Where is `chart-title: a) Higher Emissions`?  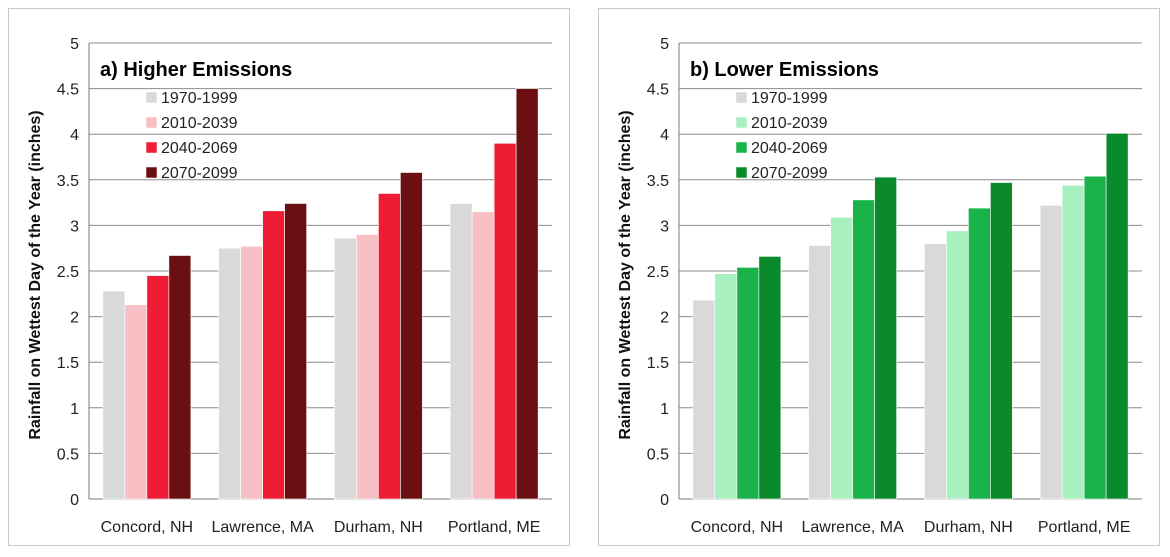 chart-title: a) Higher Emissions is located at coordinates (196, 70).